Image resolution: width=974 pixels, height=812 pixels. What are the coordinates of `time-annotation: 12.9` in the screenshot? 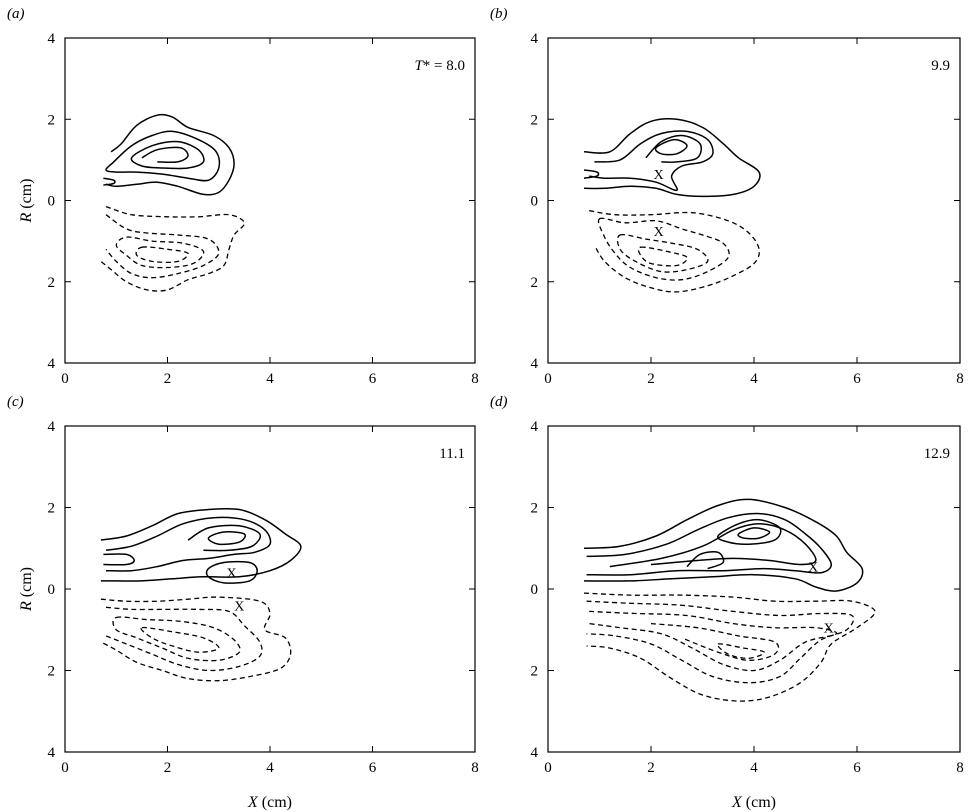 It's located at (937, 454).